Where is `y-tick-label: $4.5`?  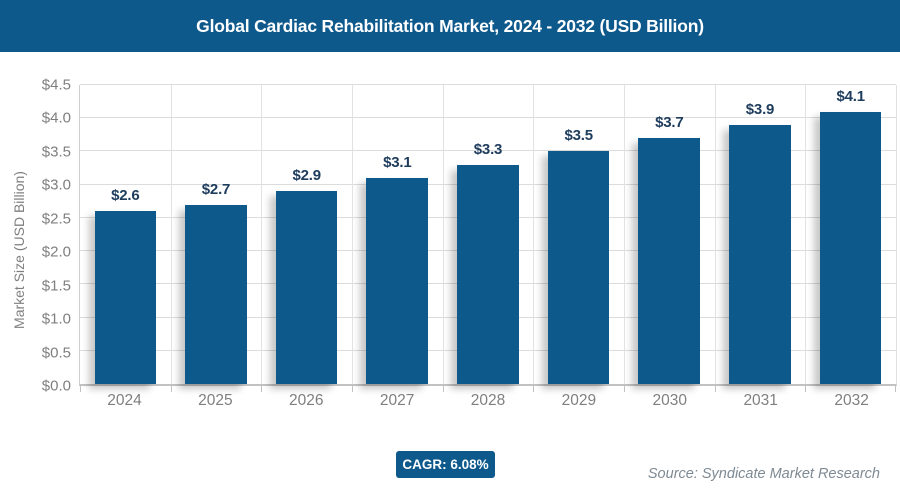 y-tick-label: $4.5 is located at coordinates (56, 85).